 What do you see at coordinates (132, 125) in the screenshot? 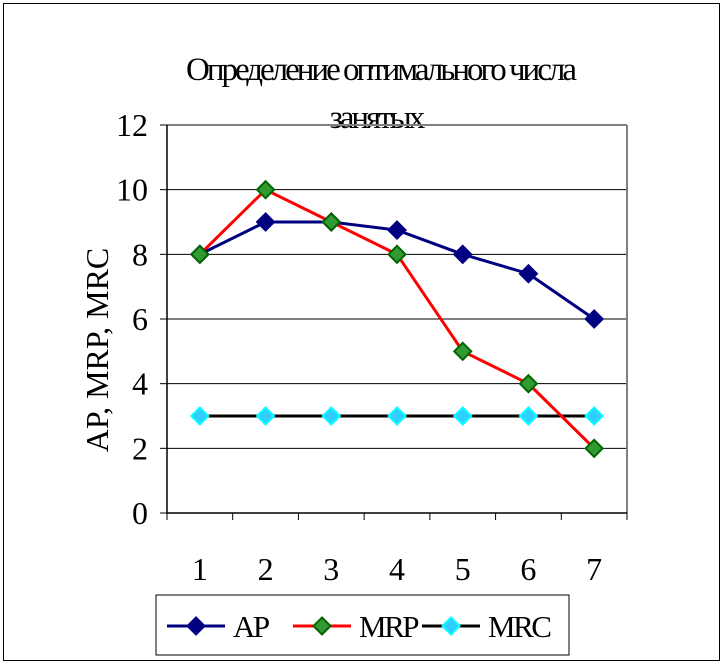
I see `y-tick-label: 12` at bounding box center [132, 125].